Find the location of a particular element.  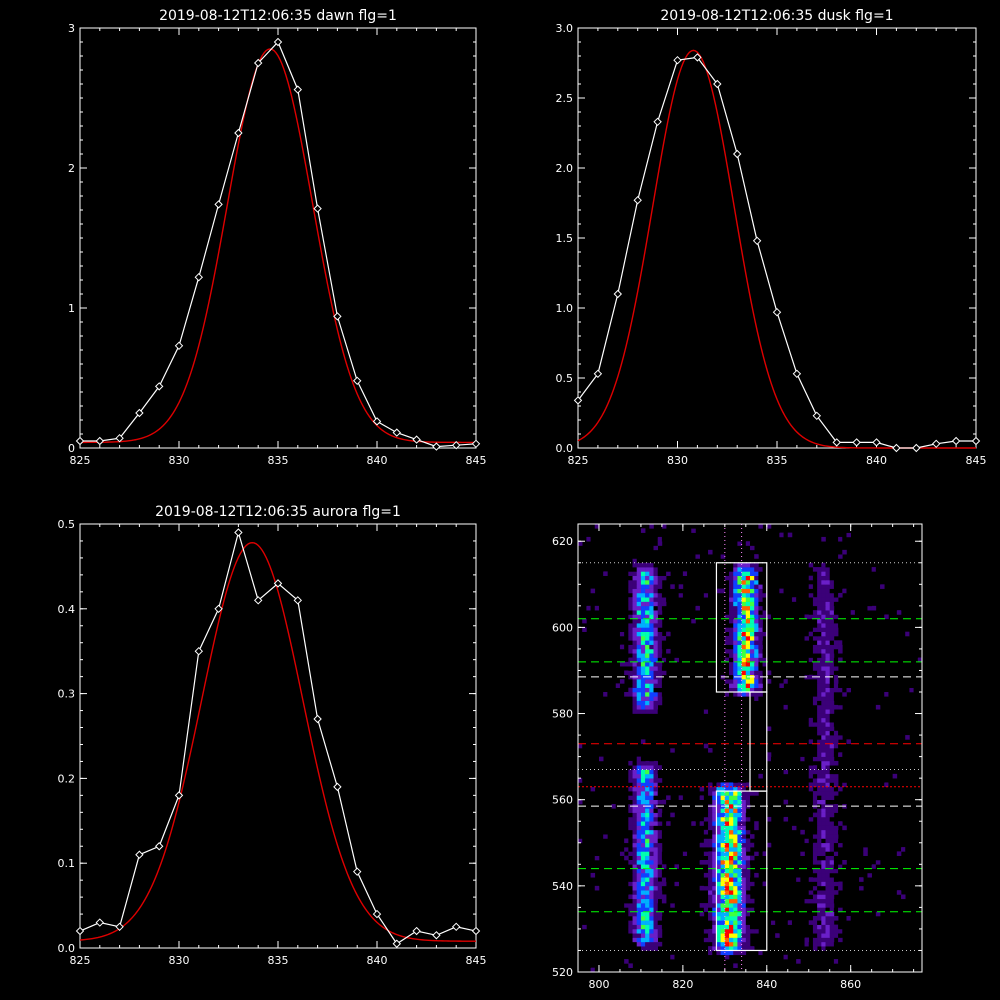

x-tick-label: 835 is located at coordinates (278, 960).